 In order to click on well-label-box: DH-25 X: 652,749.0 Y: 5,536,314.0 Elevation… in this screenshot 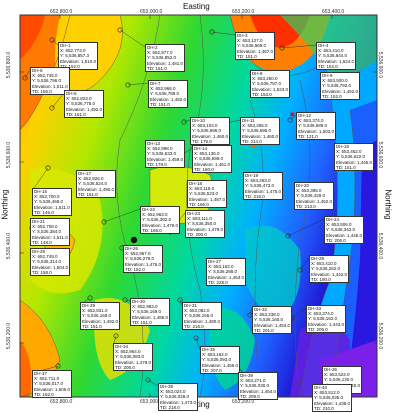, I will do `click(50, 262)`.